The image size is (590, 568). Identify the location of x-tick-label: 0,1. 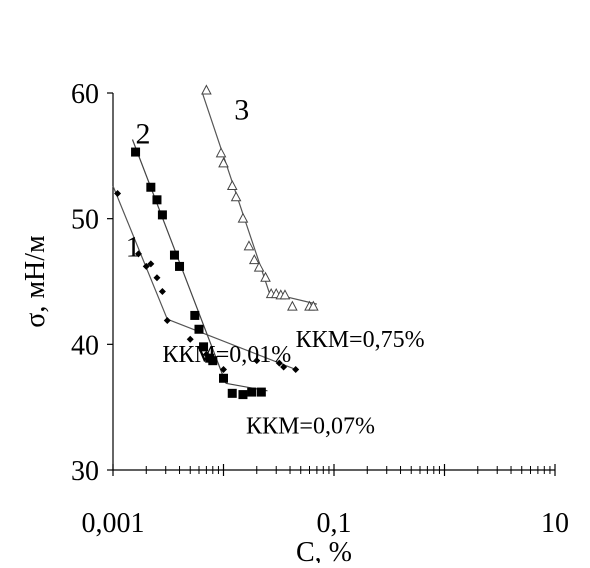
(334, 523).